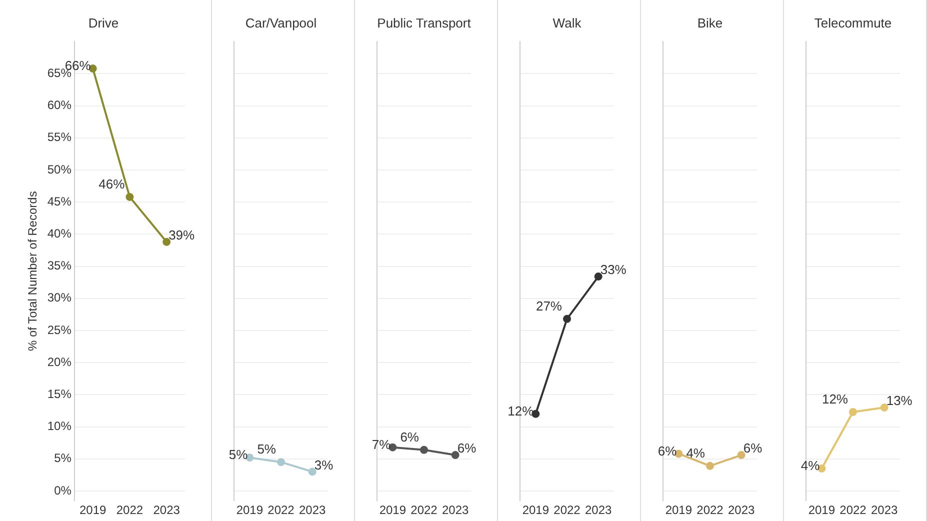  What do you see at coordinates (63, 490) in the screenshot?
I see `y-tick-label: 0%` at bounding box center [63, 490].